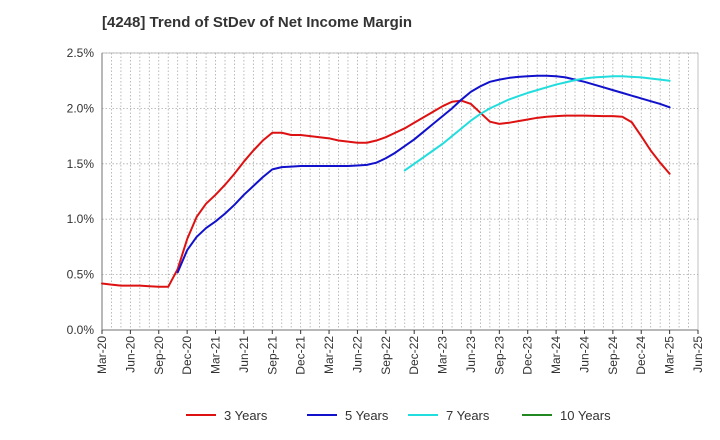 Image resolution: width=720 pixels, height=440 pixels. What do you see at coordinates (499, 355) in the screenshot?
I see `x-tick-label: Sep-23` at bounding box center [499, 355].